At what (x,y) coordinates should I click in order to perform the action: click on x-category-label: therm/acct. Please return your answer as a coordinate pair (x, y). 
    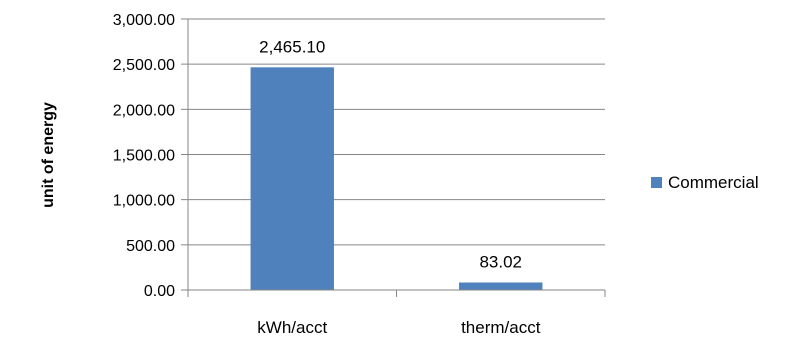
    Looking at the image, I should click on (501, 327).